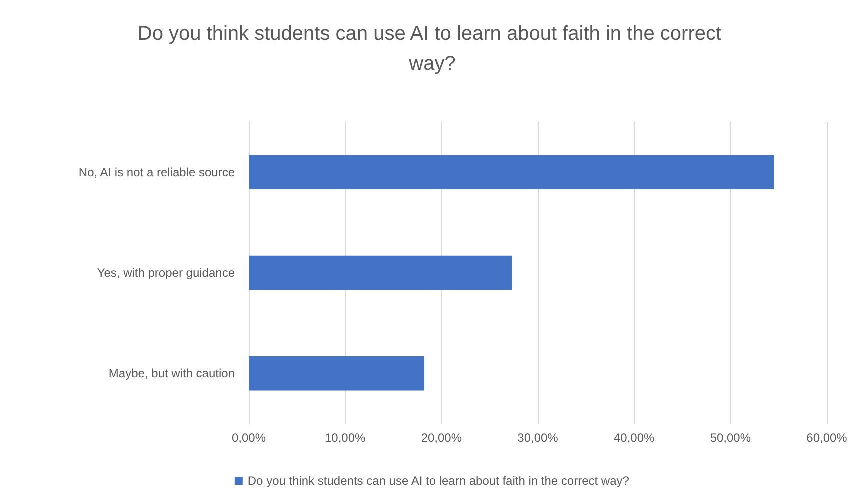 This screenshot has height=504, width=865. What do you see at coordinates (827, 438) in the screenshot?
I see `x-tick-label: 60,00%` at bounding box center [827, 438].